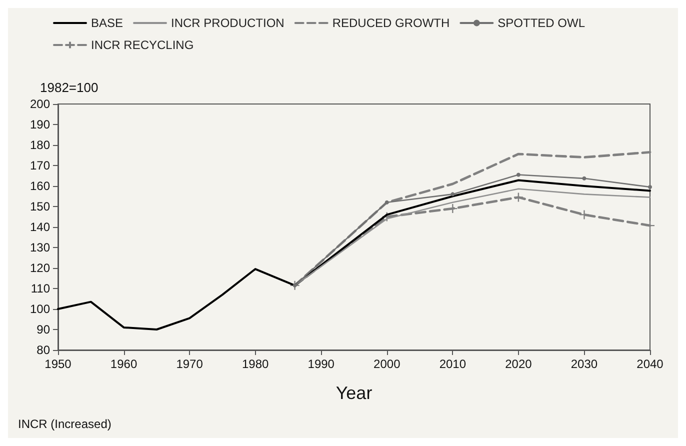 This screenshot has height=446, width=686. What do you see at coordinates (256, 364) in the screenshot?
I see `x-tick-label: 1980` at bounding box center [256, 364].